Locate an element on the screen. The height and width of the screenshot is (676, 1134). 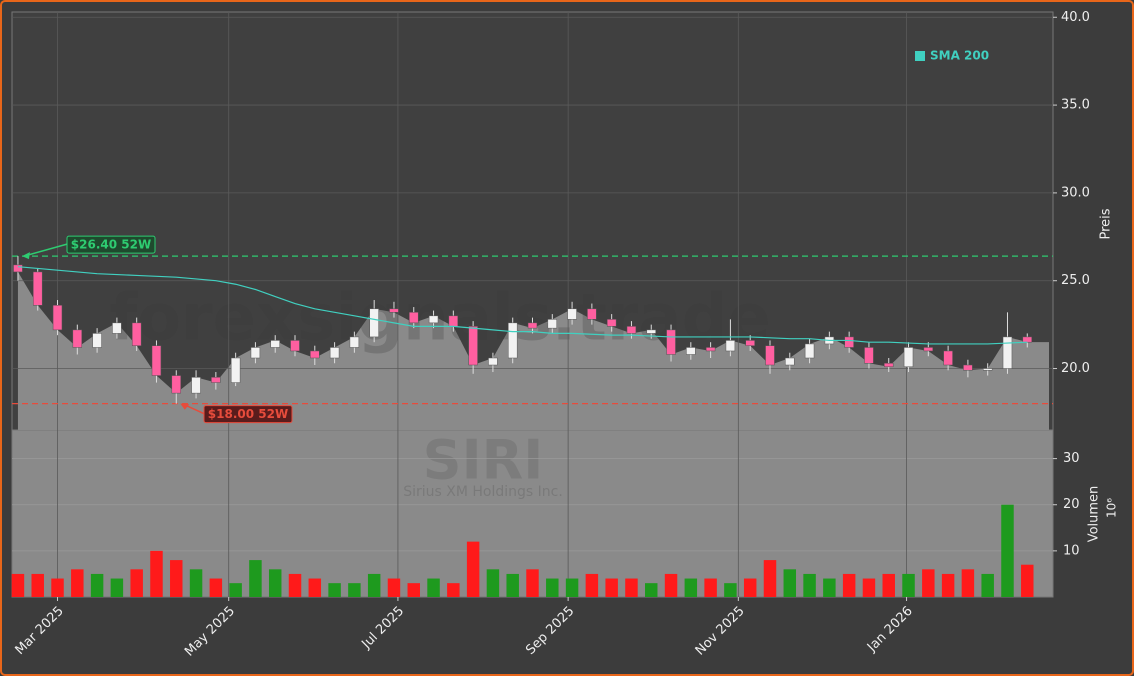
legend-label: SMA 200 is located at coordinates (959, 56).